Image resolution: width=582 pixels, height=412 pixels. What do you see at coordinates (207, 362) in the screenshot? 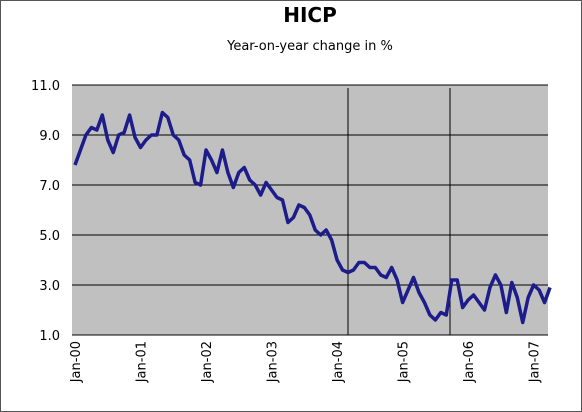
I see `x-tick-label: Jan-02` at bounding box center [207, 362].